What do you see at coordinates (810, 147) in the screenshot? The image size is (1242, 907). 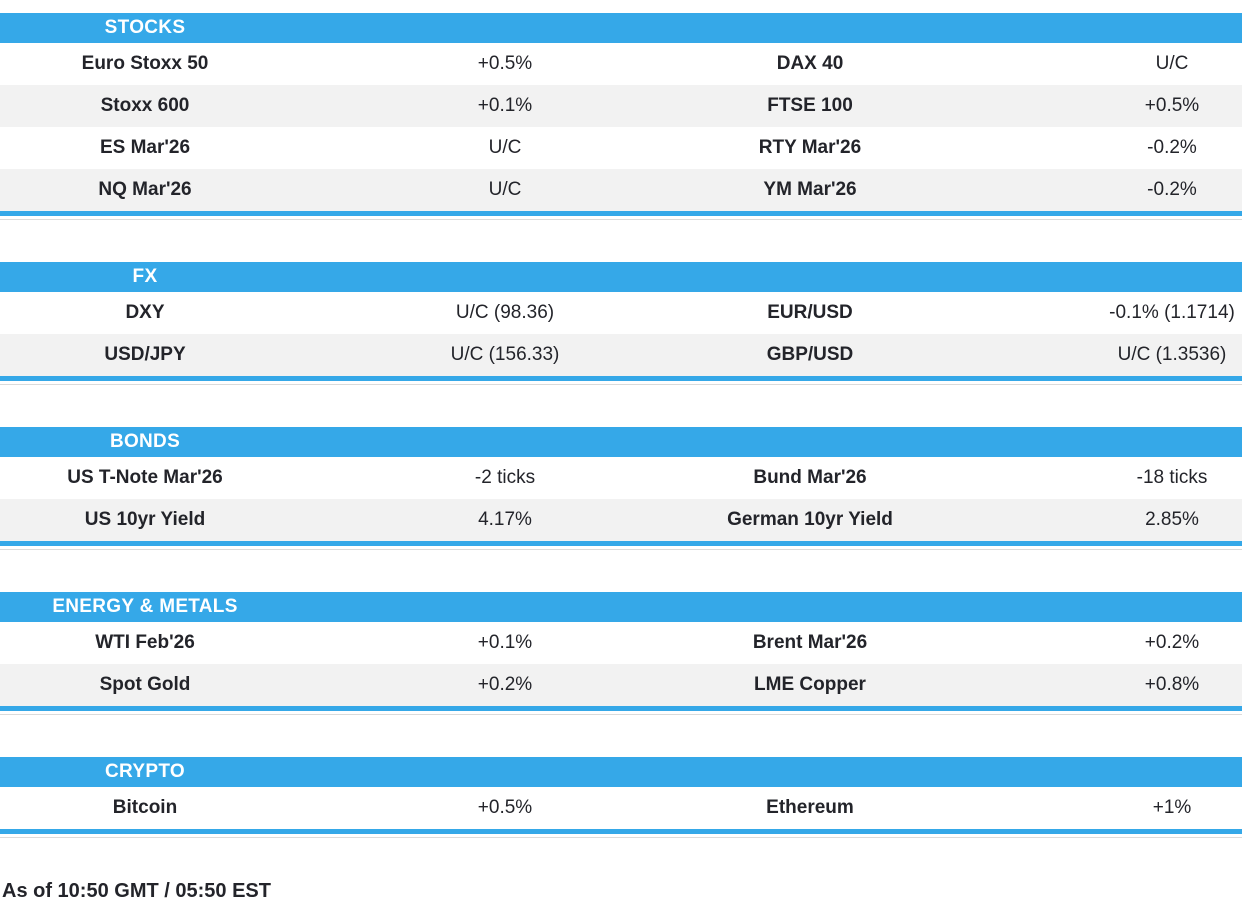 I see `instrument-label: RTY Mar'26` at bounding box center [810, 147].